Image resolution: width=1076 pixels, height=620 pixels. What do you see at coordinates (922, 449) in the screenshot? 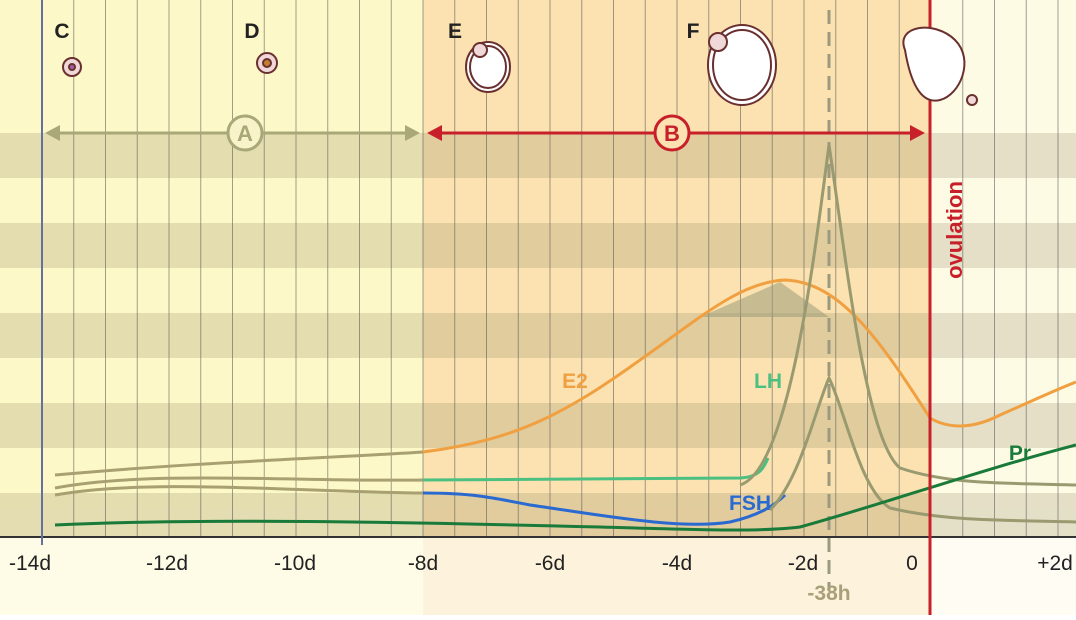
I see `fsh-surge` at bounding box center [922, 449].